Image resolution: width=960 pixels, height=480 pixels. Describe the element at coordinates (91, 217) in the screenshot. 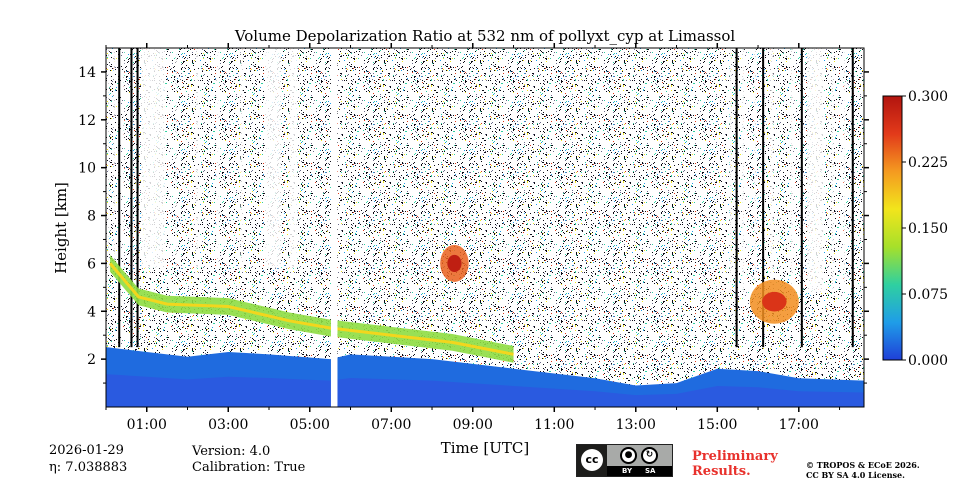

I see `y-tick-label: 8` at that location.